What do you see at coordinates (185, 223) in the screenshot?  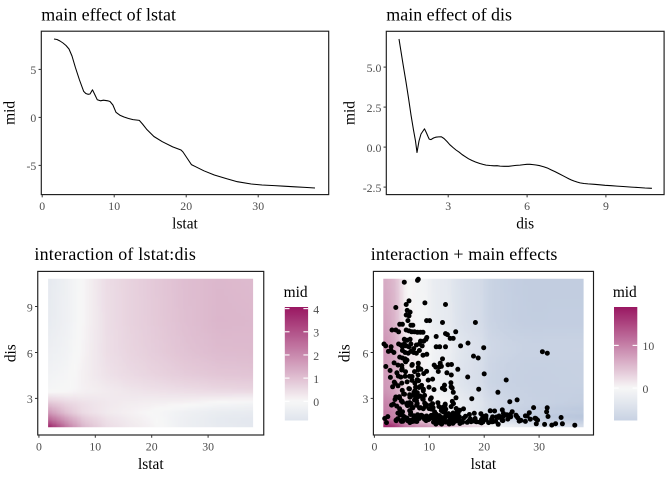 I see `svg-text: lstat` at bounding box center [185, 223].